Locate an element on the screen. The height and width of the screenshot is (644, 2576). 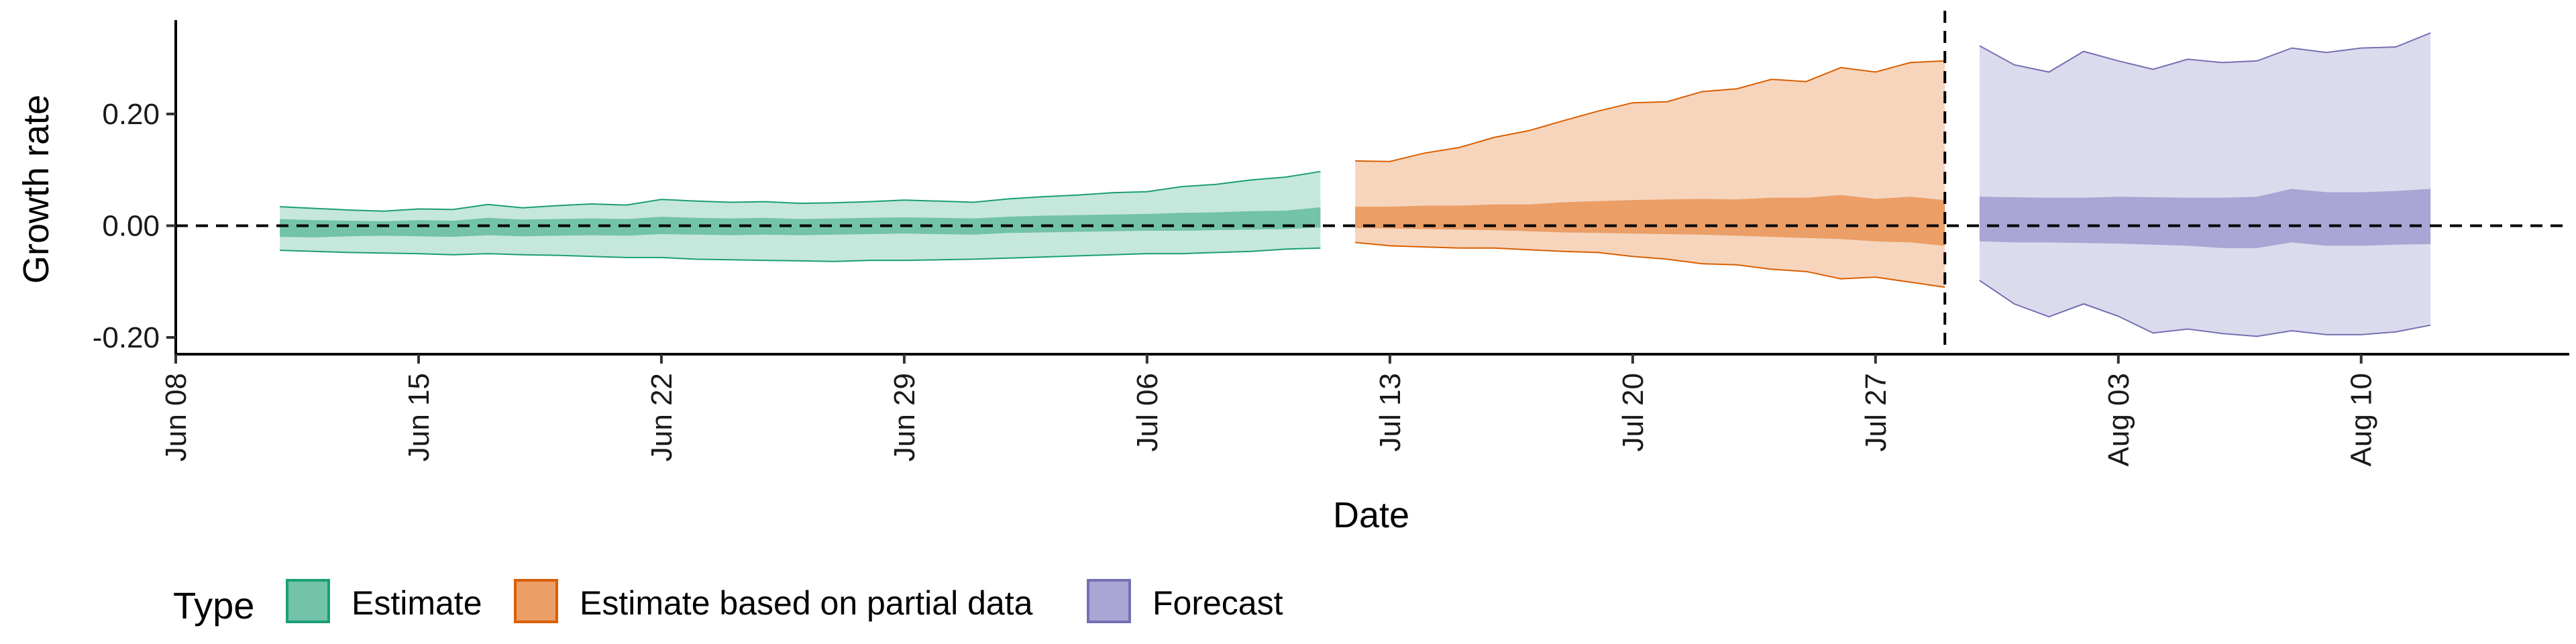
x-tick-label: Jun 29 is located at coordinates (904, 417).